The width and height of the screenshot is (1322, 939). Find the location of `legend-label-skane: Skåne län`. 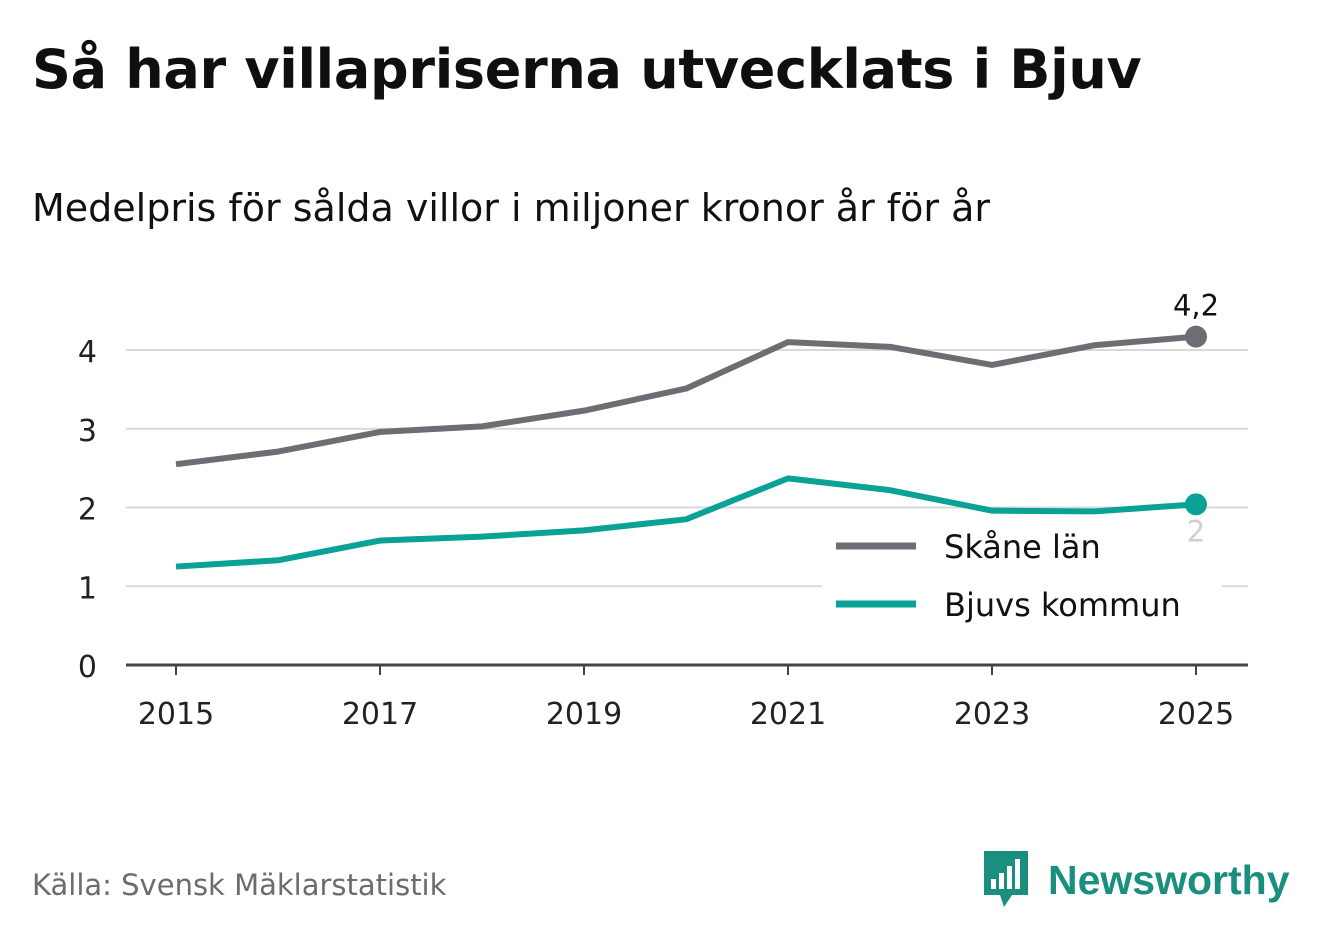

legend-label-skane: Skåne län is located at coordinates (1022, 547).